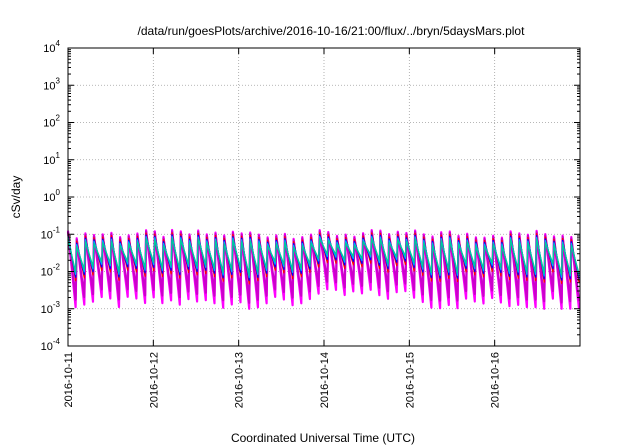  What do you see at coordinates (51, 196) in the screenshot?
I see `y-tick-label: 10⁰` at bounding box center [51, 196].